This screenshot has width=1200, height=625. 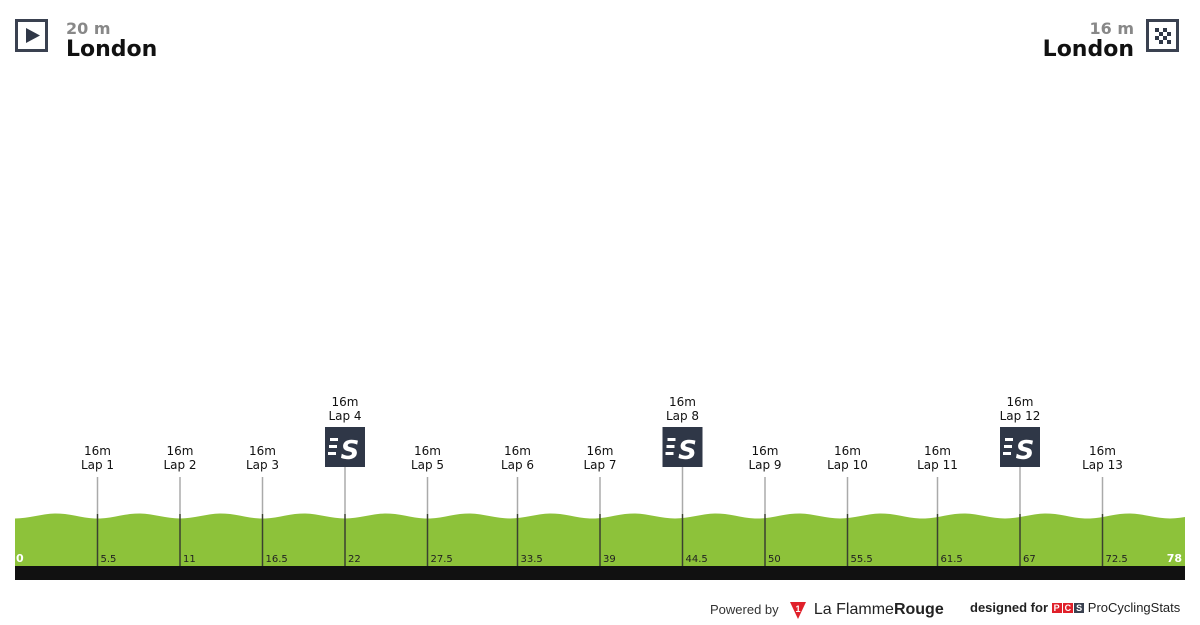 I want to click on x-tick-label: 61.5, so click(x=952, y=559).